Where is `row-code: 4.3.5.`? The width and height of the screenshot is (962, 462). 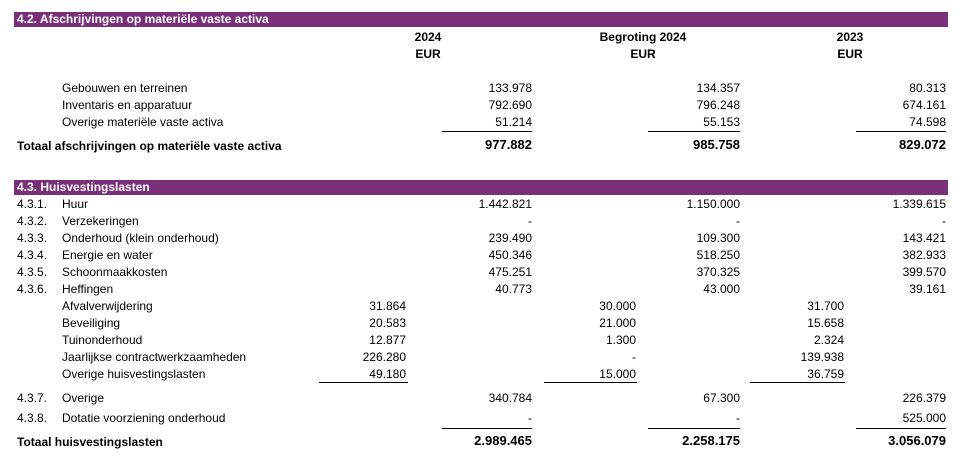 row-code: 4.3.5. is located at coordinates (32, 272).